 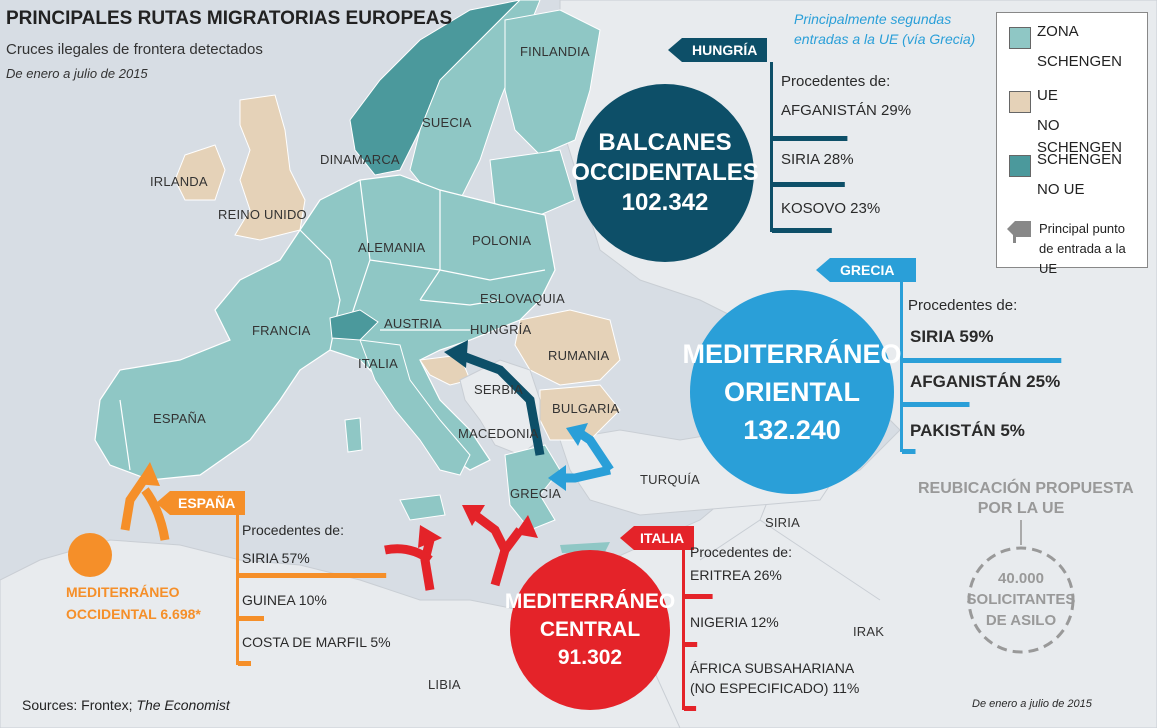 I want to click on legend-schengen-line2: SCHENGEN, so click(x=1080, y=61).